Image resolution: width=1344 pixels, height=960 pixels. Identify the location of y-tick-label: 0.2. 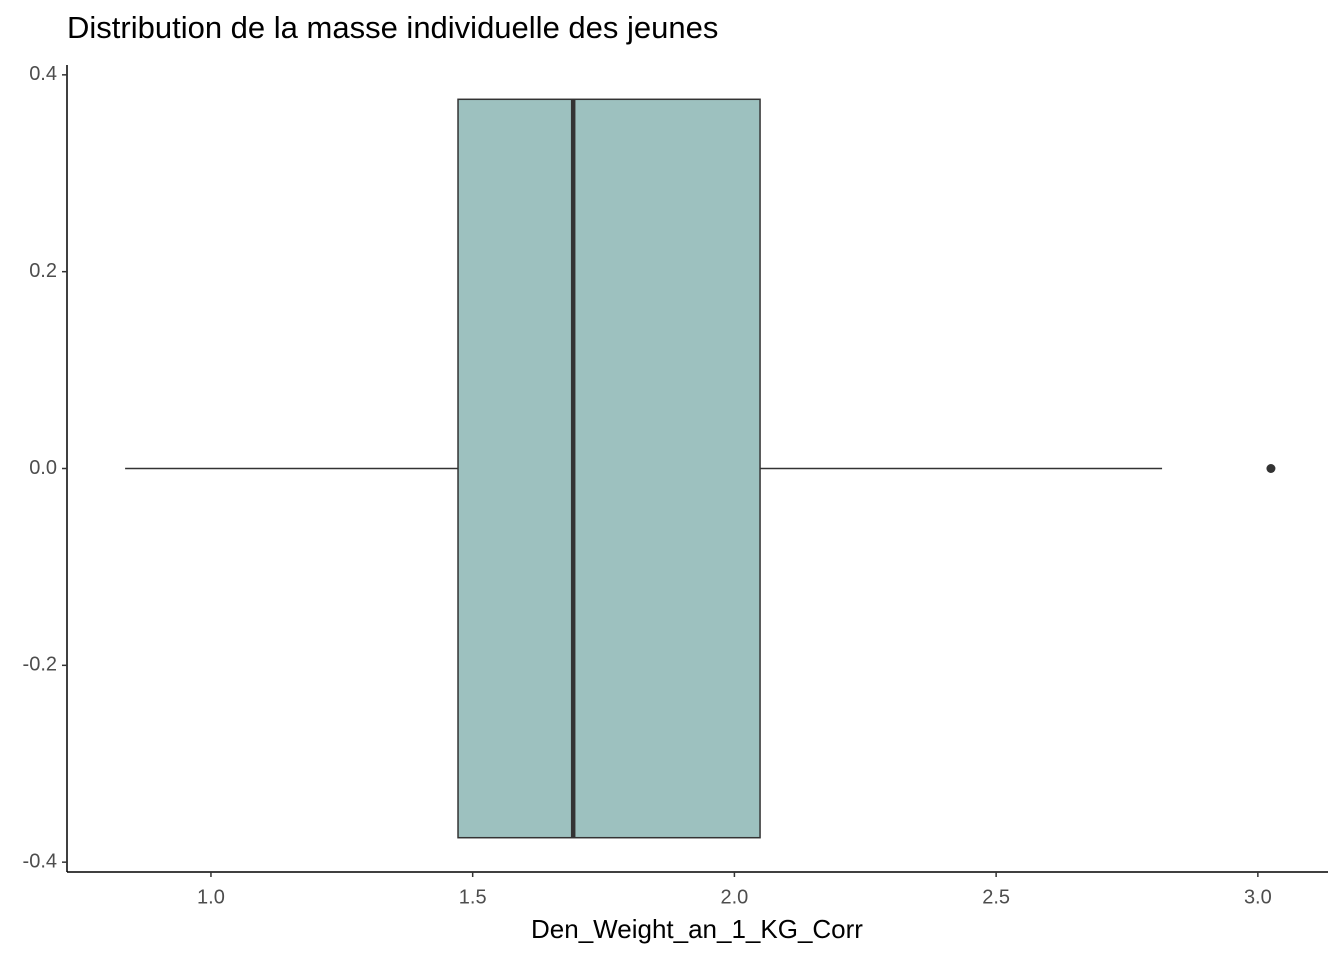
(43, 271).